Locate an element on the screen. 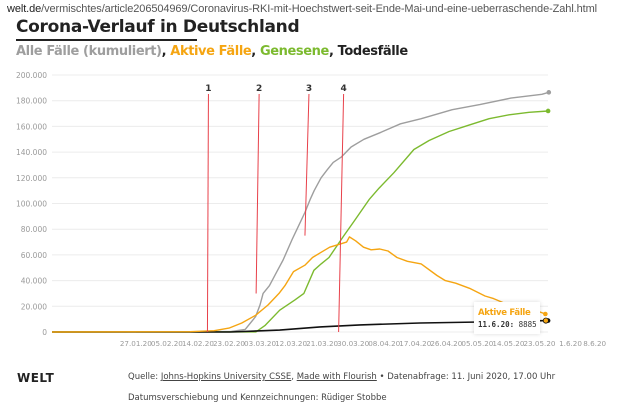 Image resolution: width=640 pixels, height=409 pixels. tooltip-number: 8885 is located at coordinates (527, 324).